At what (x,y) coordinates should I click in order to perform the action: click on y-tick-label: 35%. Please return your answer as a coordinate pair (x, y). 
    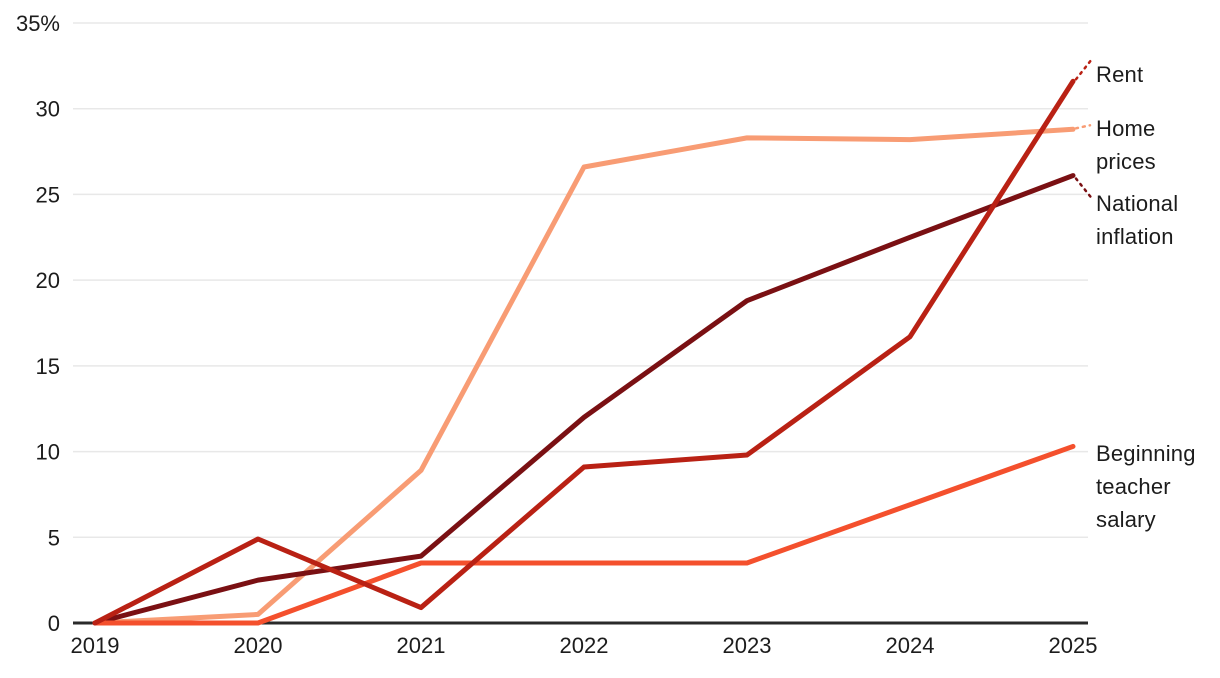
    Looking at the image, I should click on (38, 23).